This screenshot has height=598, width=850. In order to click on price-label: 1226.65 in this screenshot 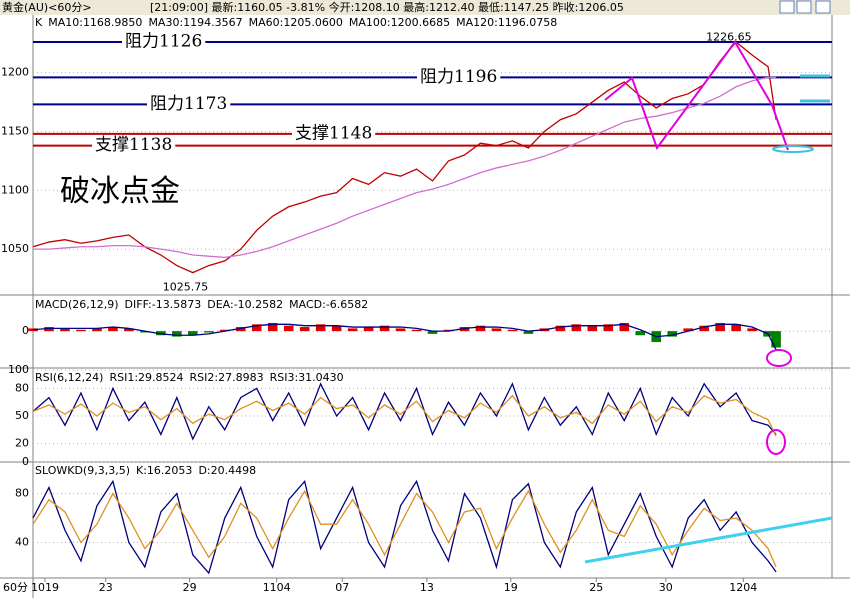, I will do `click(729, 36)`.